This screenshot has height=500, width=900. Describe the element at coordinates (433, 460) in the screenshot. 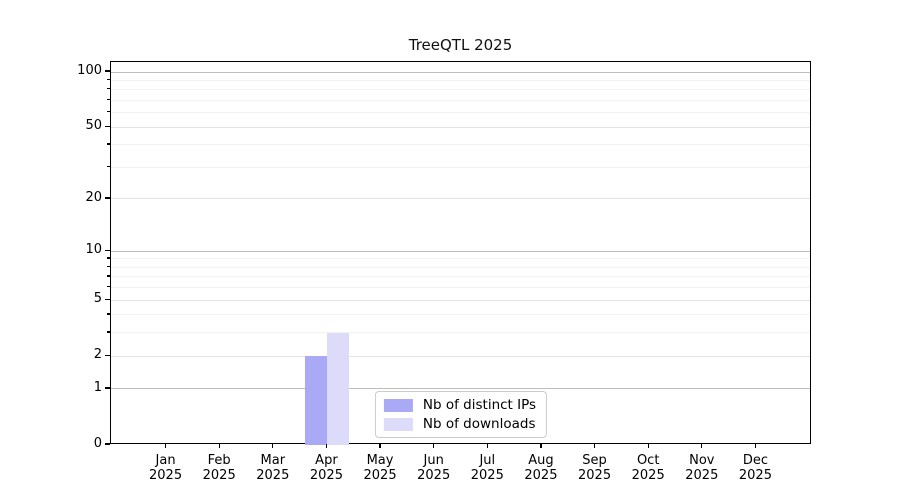

I see `x-tick-label-month: Jun` at that location.